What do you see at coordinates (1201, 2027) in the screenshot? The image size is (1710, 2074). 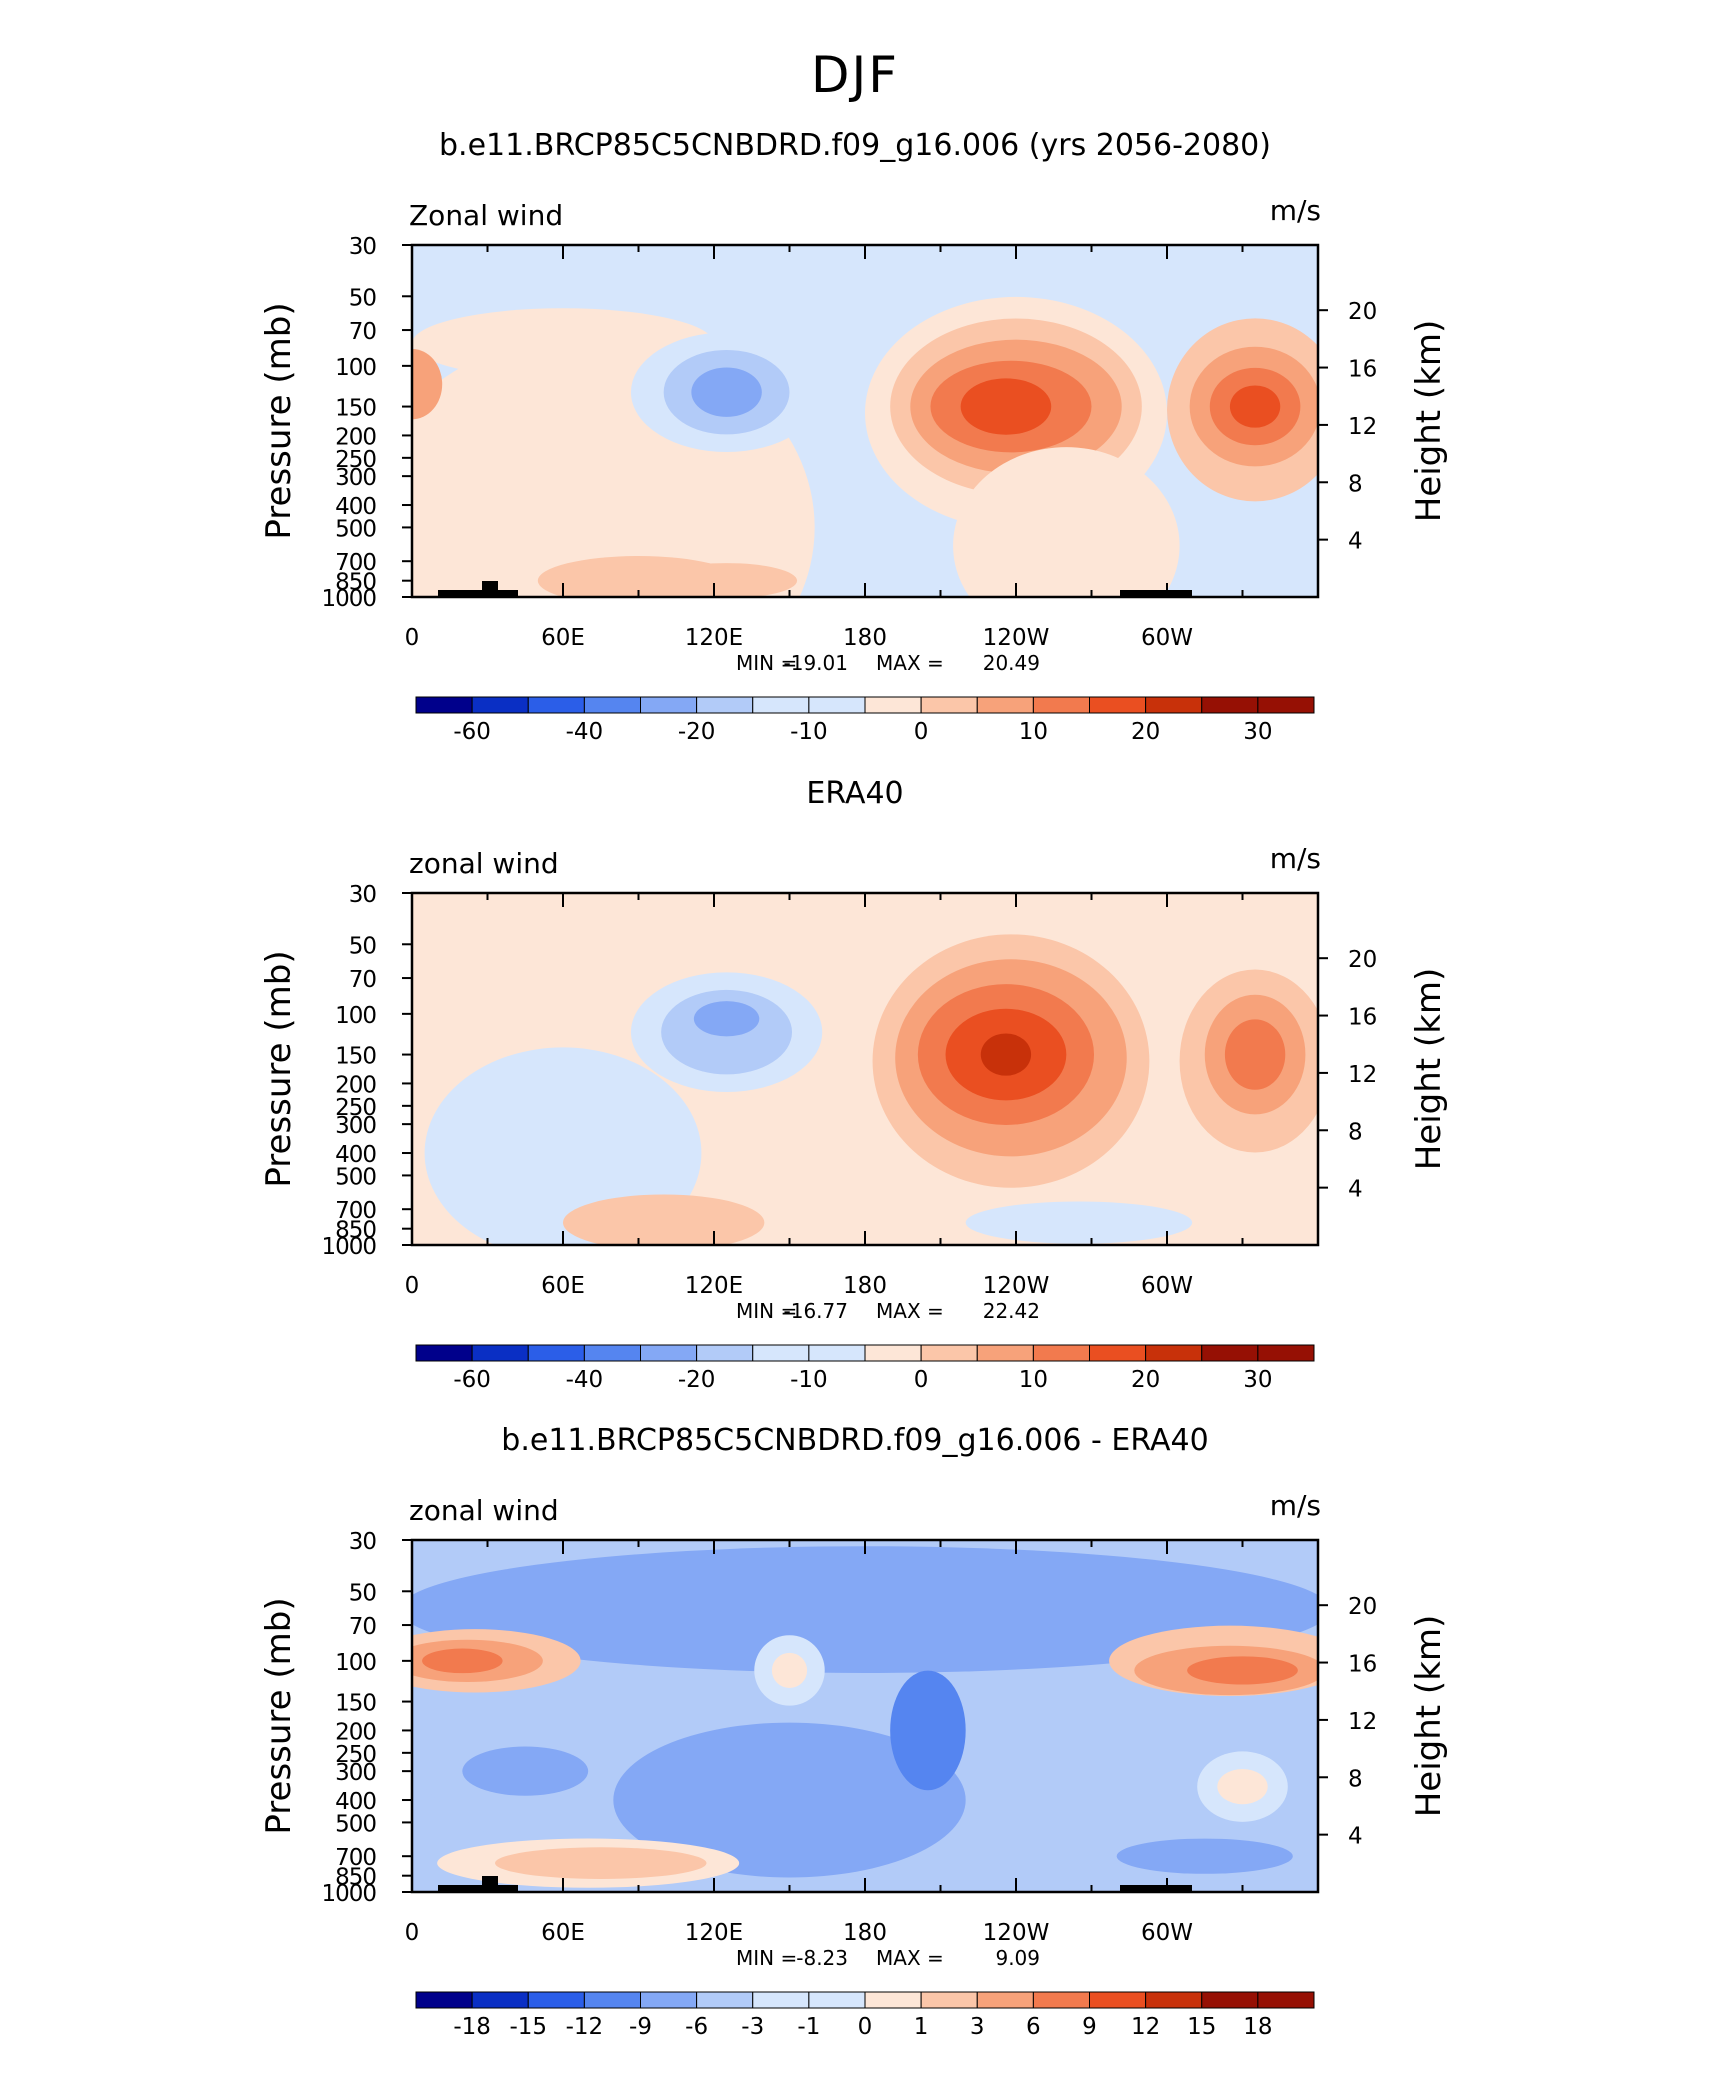 I see `colorbar-label: 15` at bounding box center [1201, 2027].